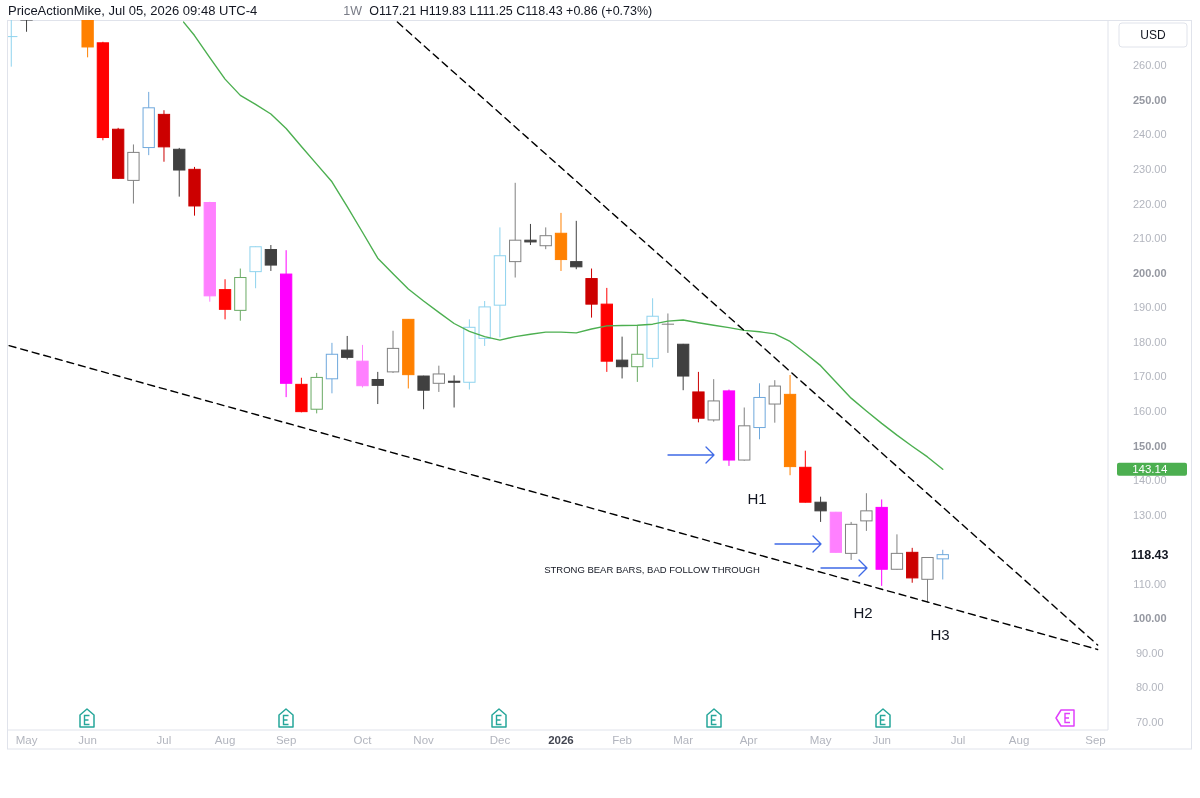  What do you see at coordinates (1150, 469) in the screenshot?
I see `text: 143.14` at bounding box center [1150, 469].